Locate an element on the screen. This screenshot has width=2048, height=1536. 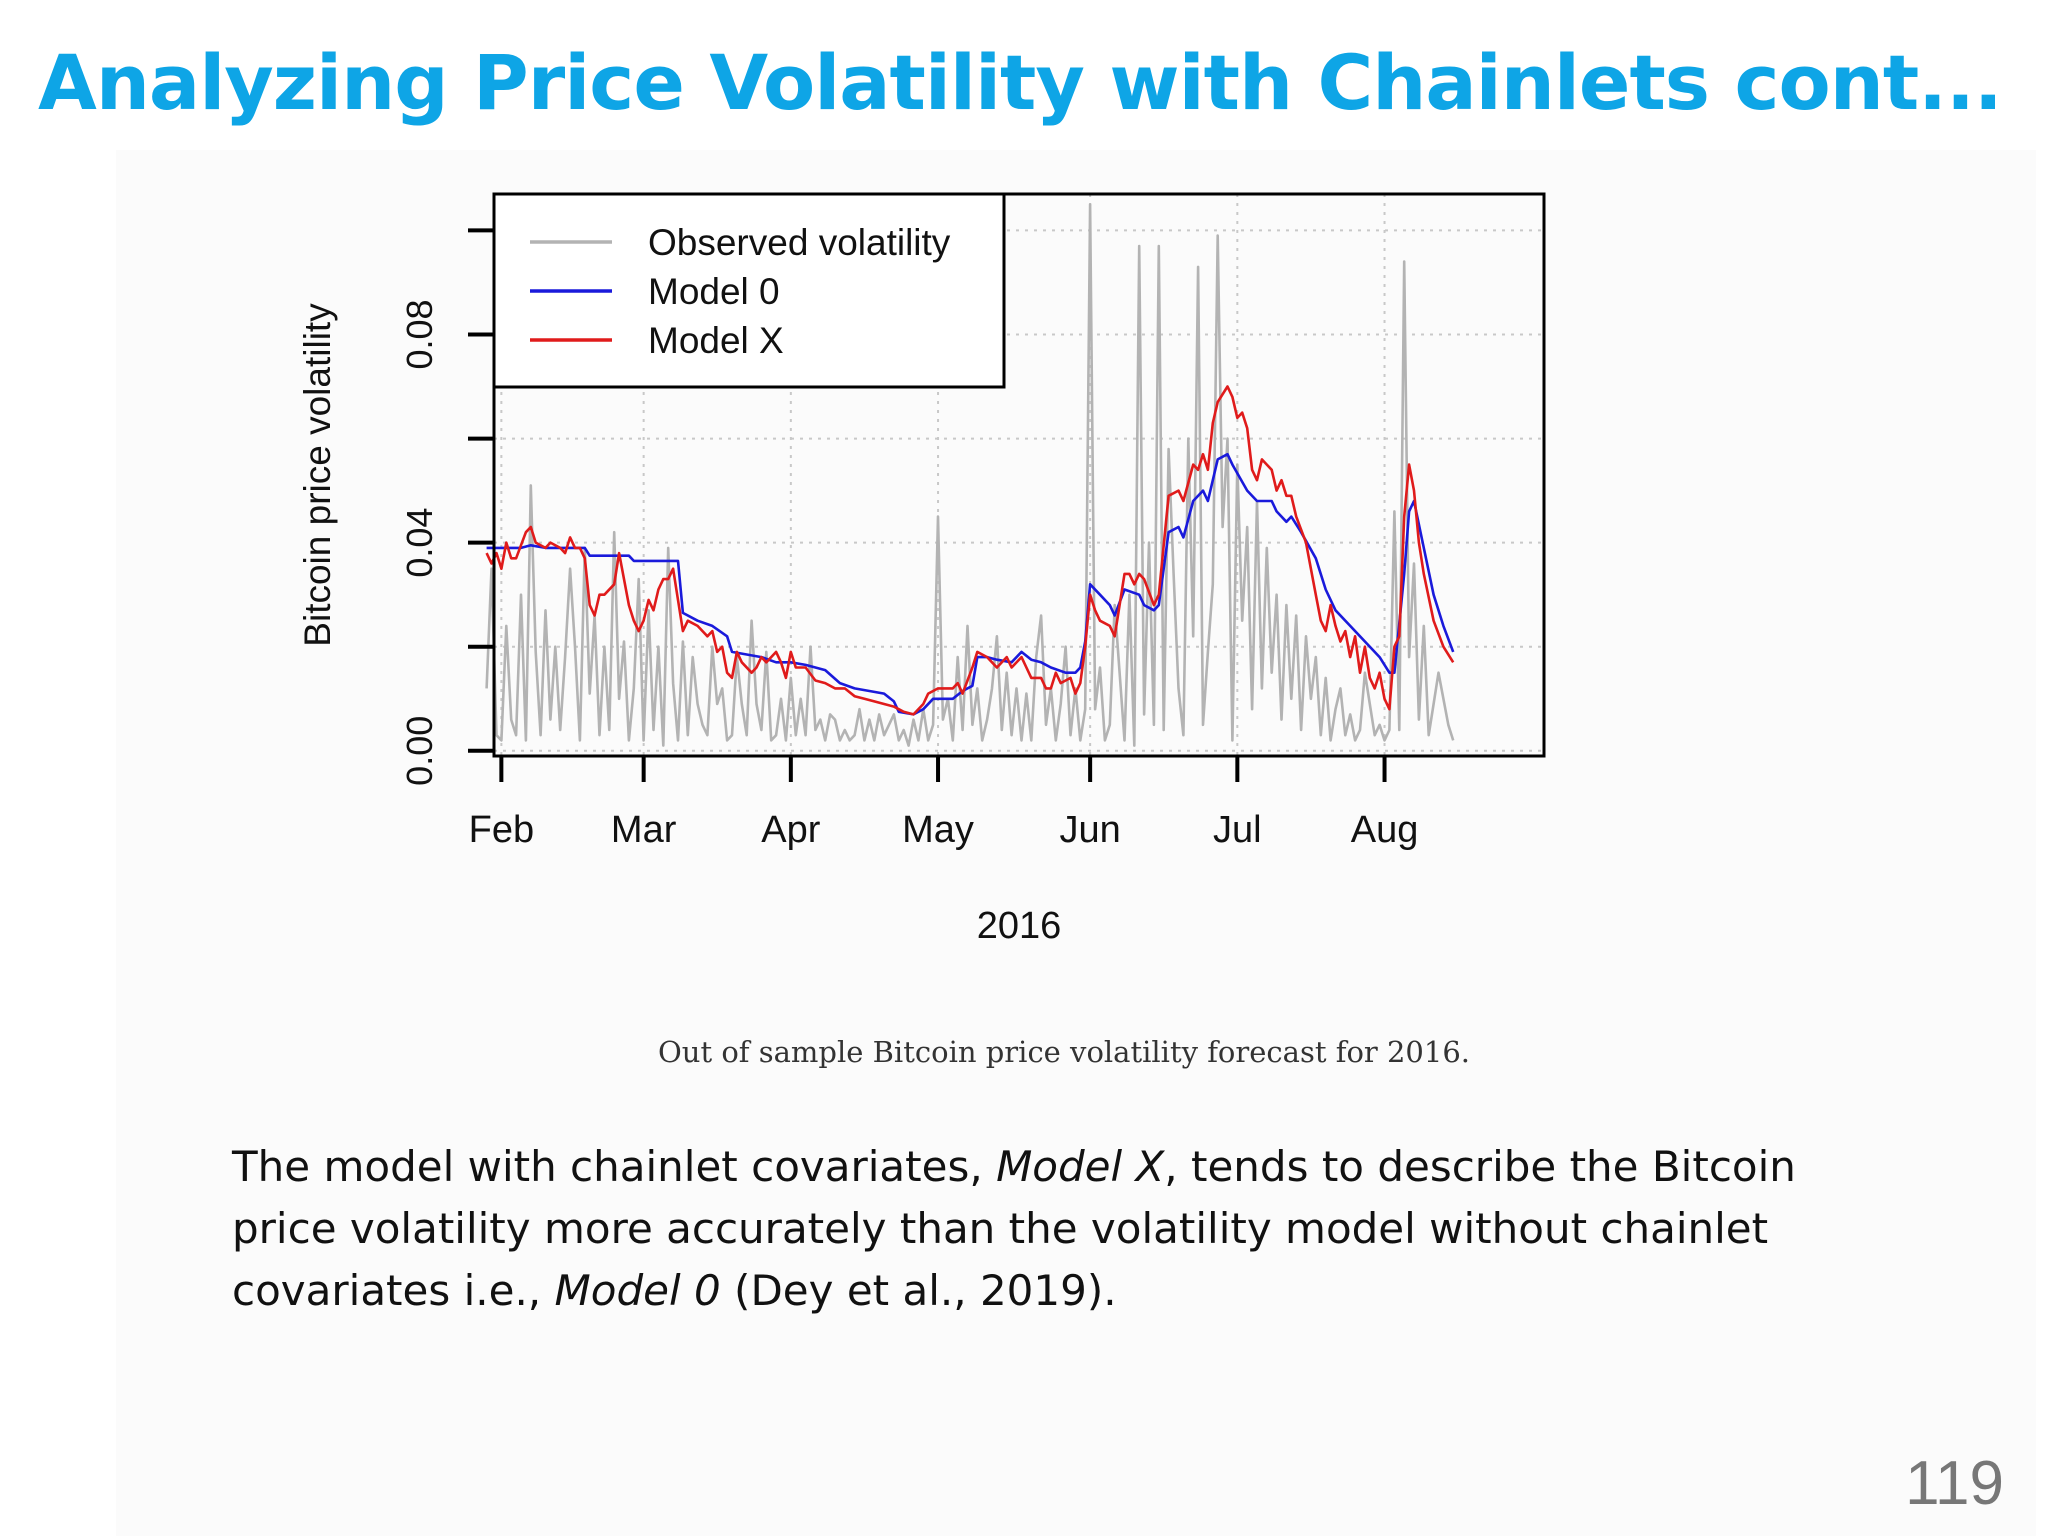
y-tick-label: 0.00 is located at coordinates (419, 751).